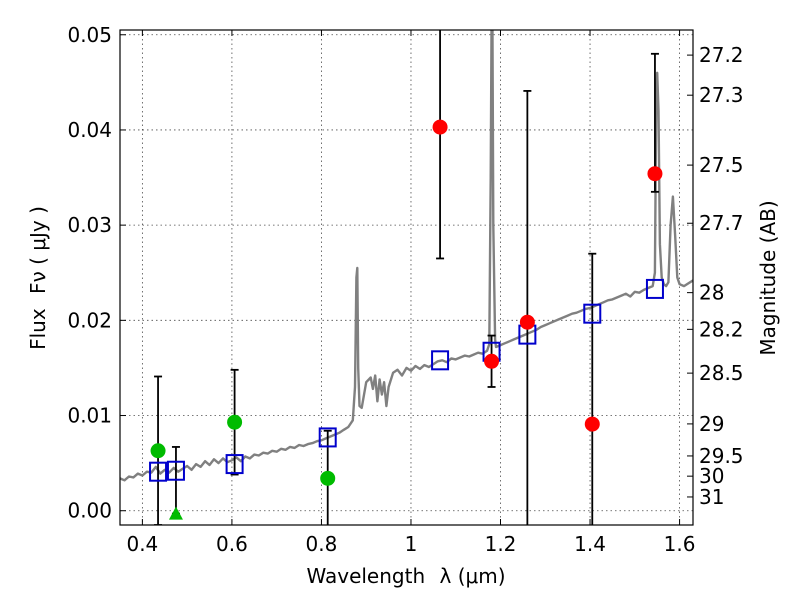  What do you see at coordinates (365, 576) in the screenshot?
I see `x-axis-label-text: Wavelength` at bounding box center [365, 576].